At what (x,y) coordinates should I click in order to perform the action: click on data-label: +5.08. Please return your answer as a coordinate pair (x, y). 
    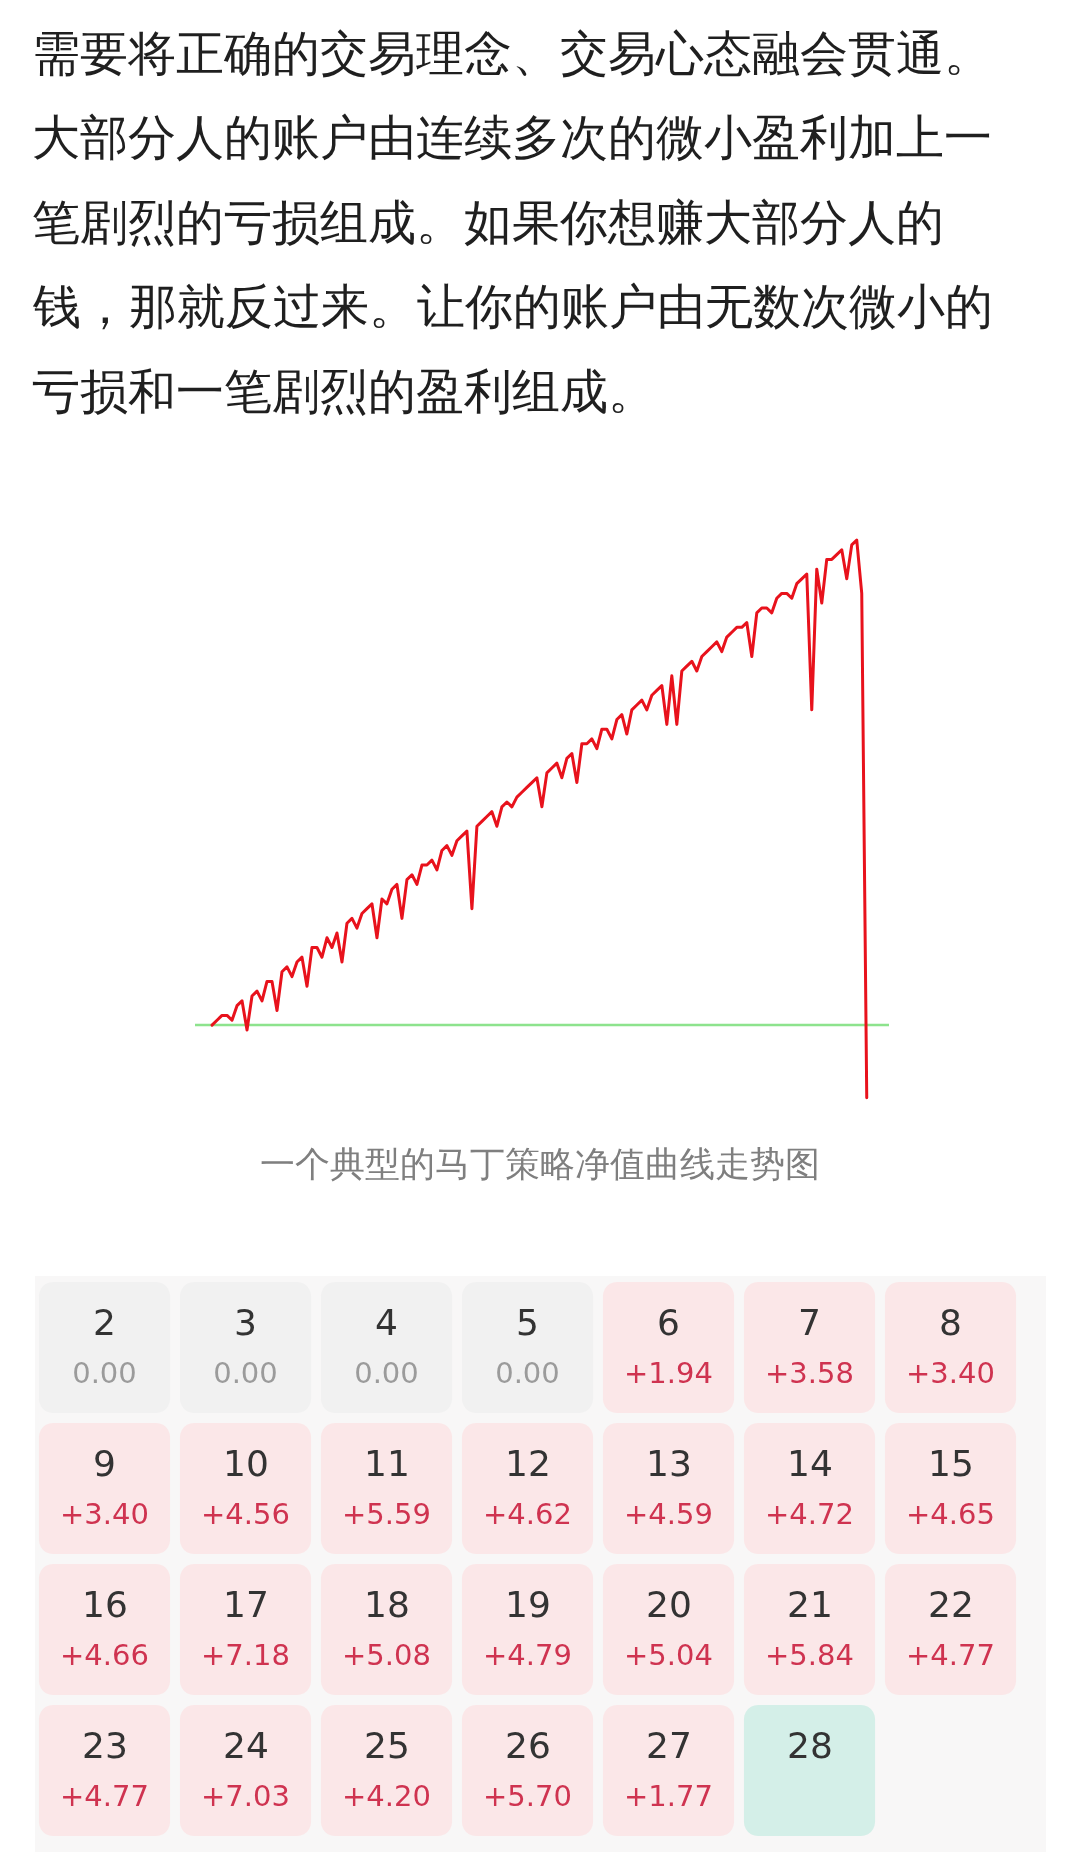
    Looking at the image, I should click on (386, 1654).